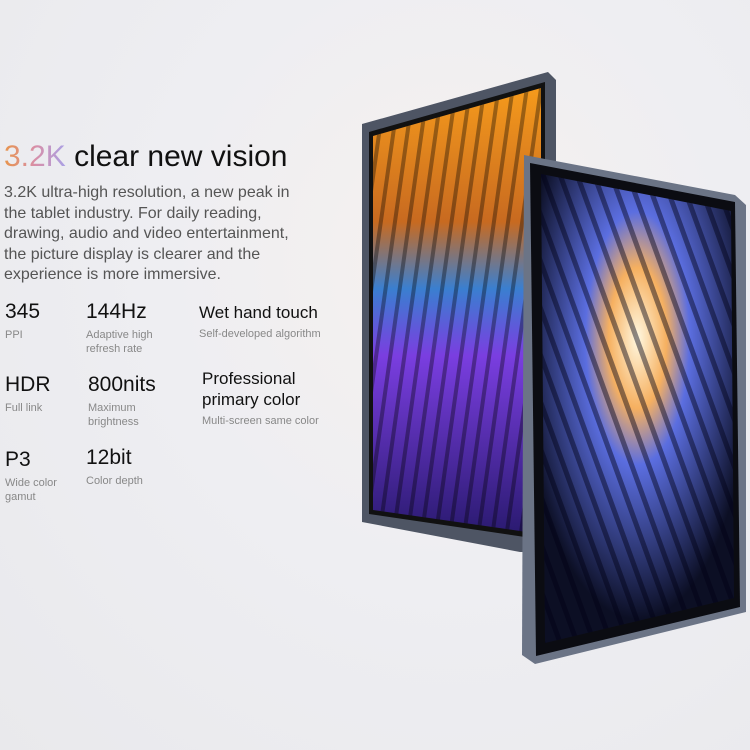  What do you see at coordinates (119, 342) in the screenshot?
I see `spec-label: Adaptive high refresh rate` at bounding box center [119, 342].